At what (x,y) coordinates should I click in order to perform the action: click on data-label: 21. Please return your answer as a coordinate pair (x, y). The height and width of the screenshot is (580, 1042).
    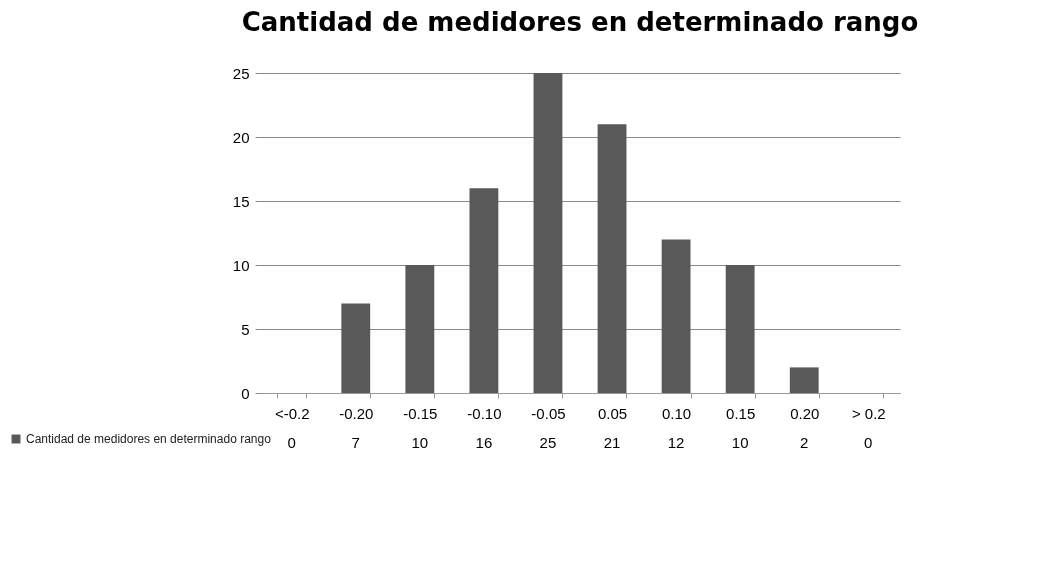
    Looking at the image, I should click on (612, 442).